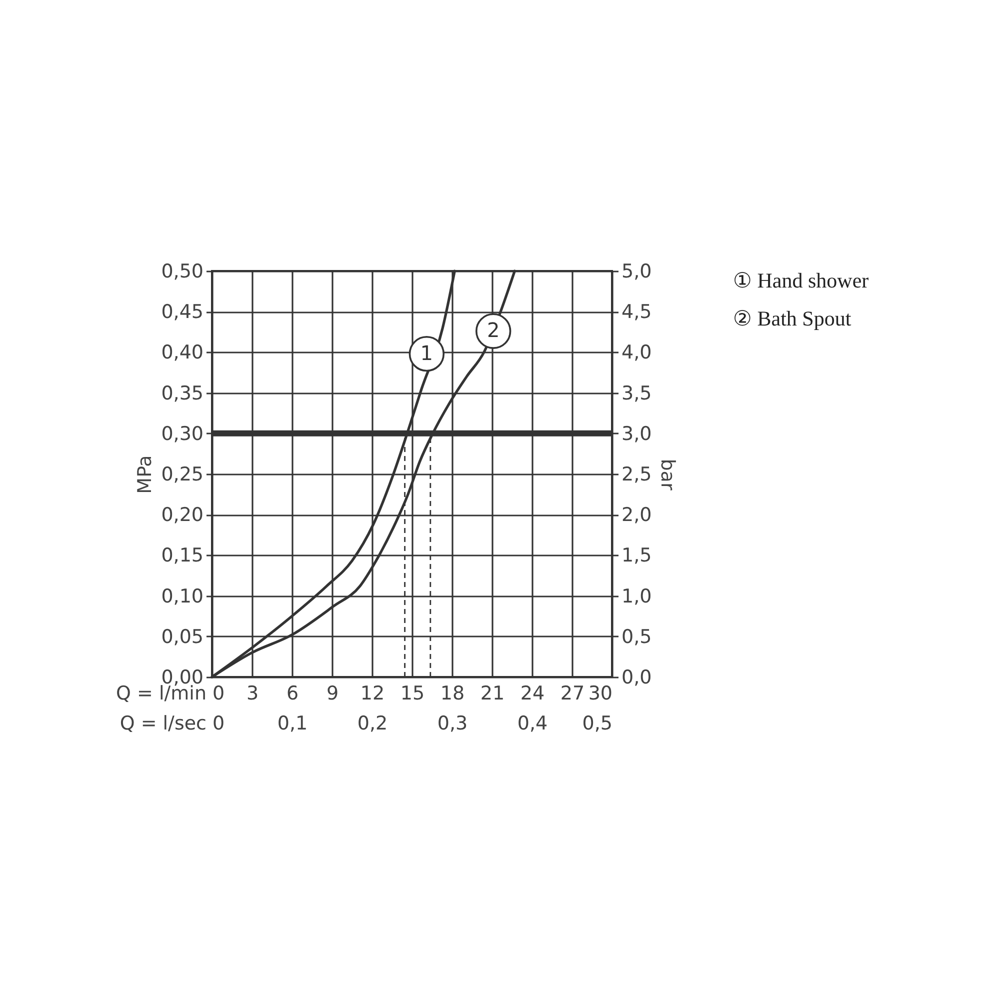  I want to click on y2-axis-title: bar, so click(667, 474).